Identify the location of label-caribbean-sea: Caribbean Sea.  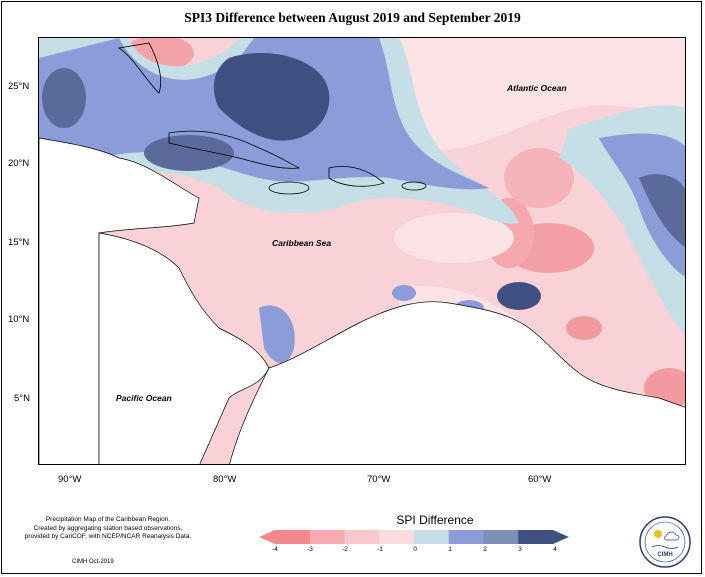
(302, 243).